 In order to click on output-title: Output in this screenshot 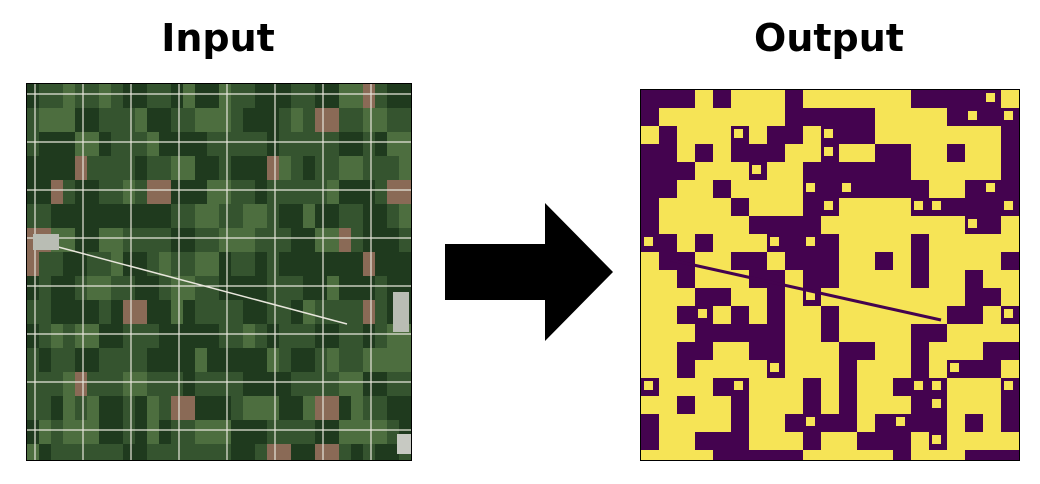, I will do `click(829, 38)`.